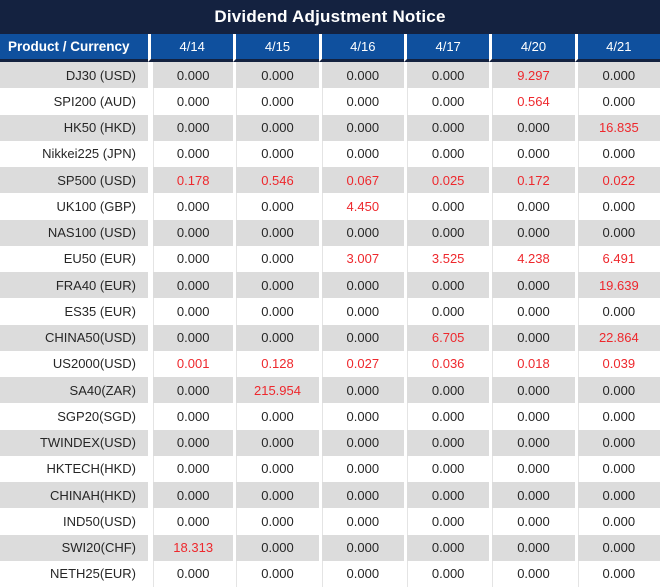 Image resolution: width=660 pixels, height=587 pixels. What do you see at coordinates (74, 363) in the screenshot?
I see `product-label: US2000(USD)` at bounding box center [74, 363].